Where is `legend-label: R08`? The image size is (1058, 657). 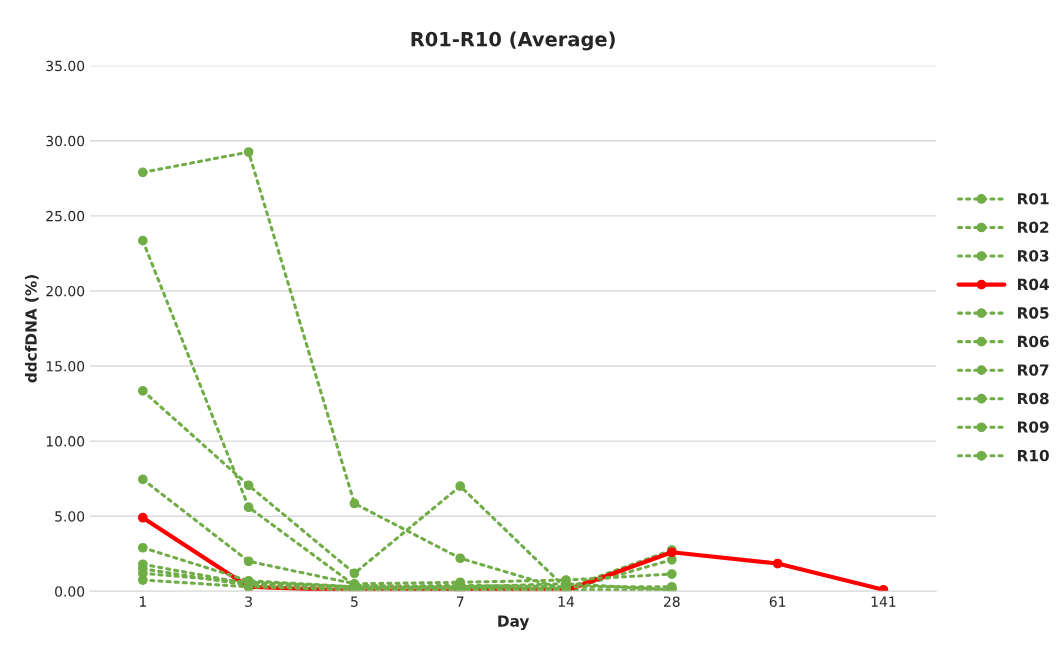
legend-label: R08 is located at coordinates (1033, 398).